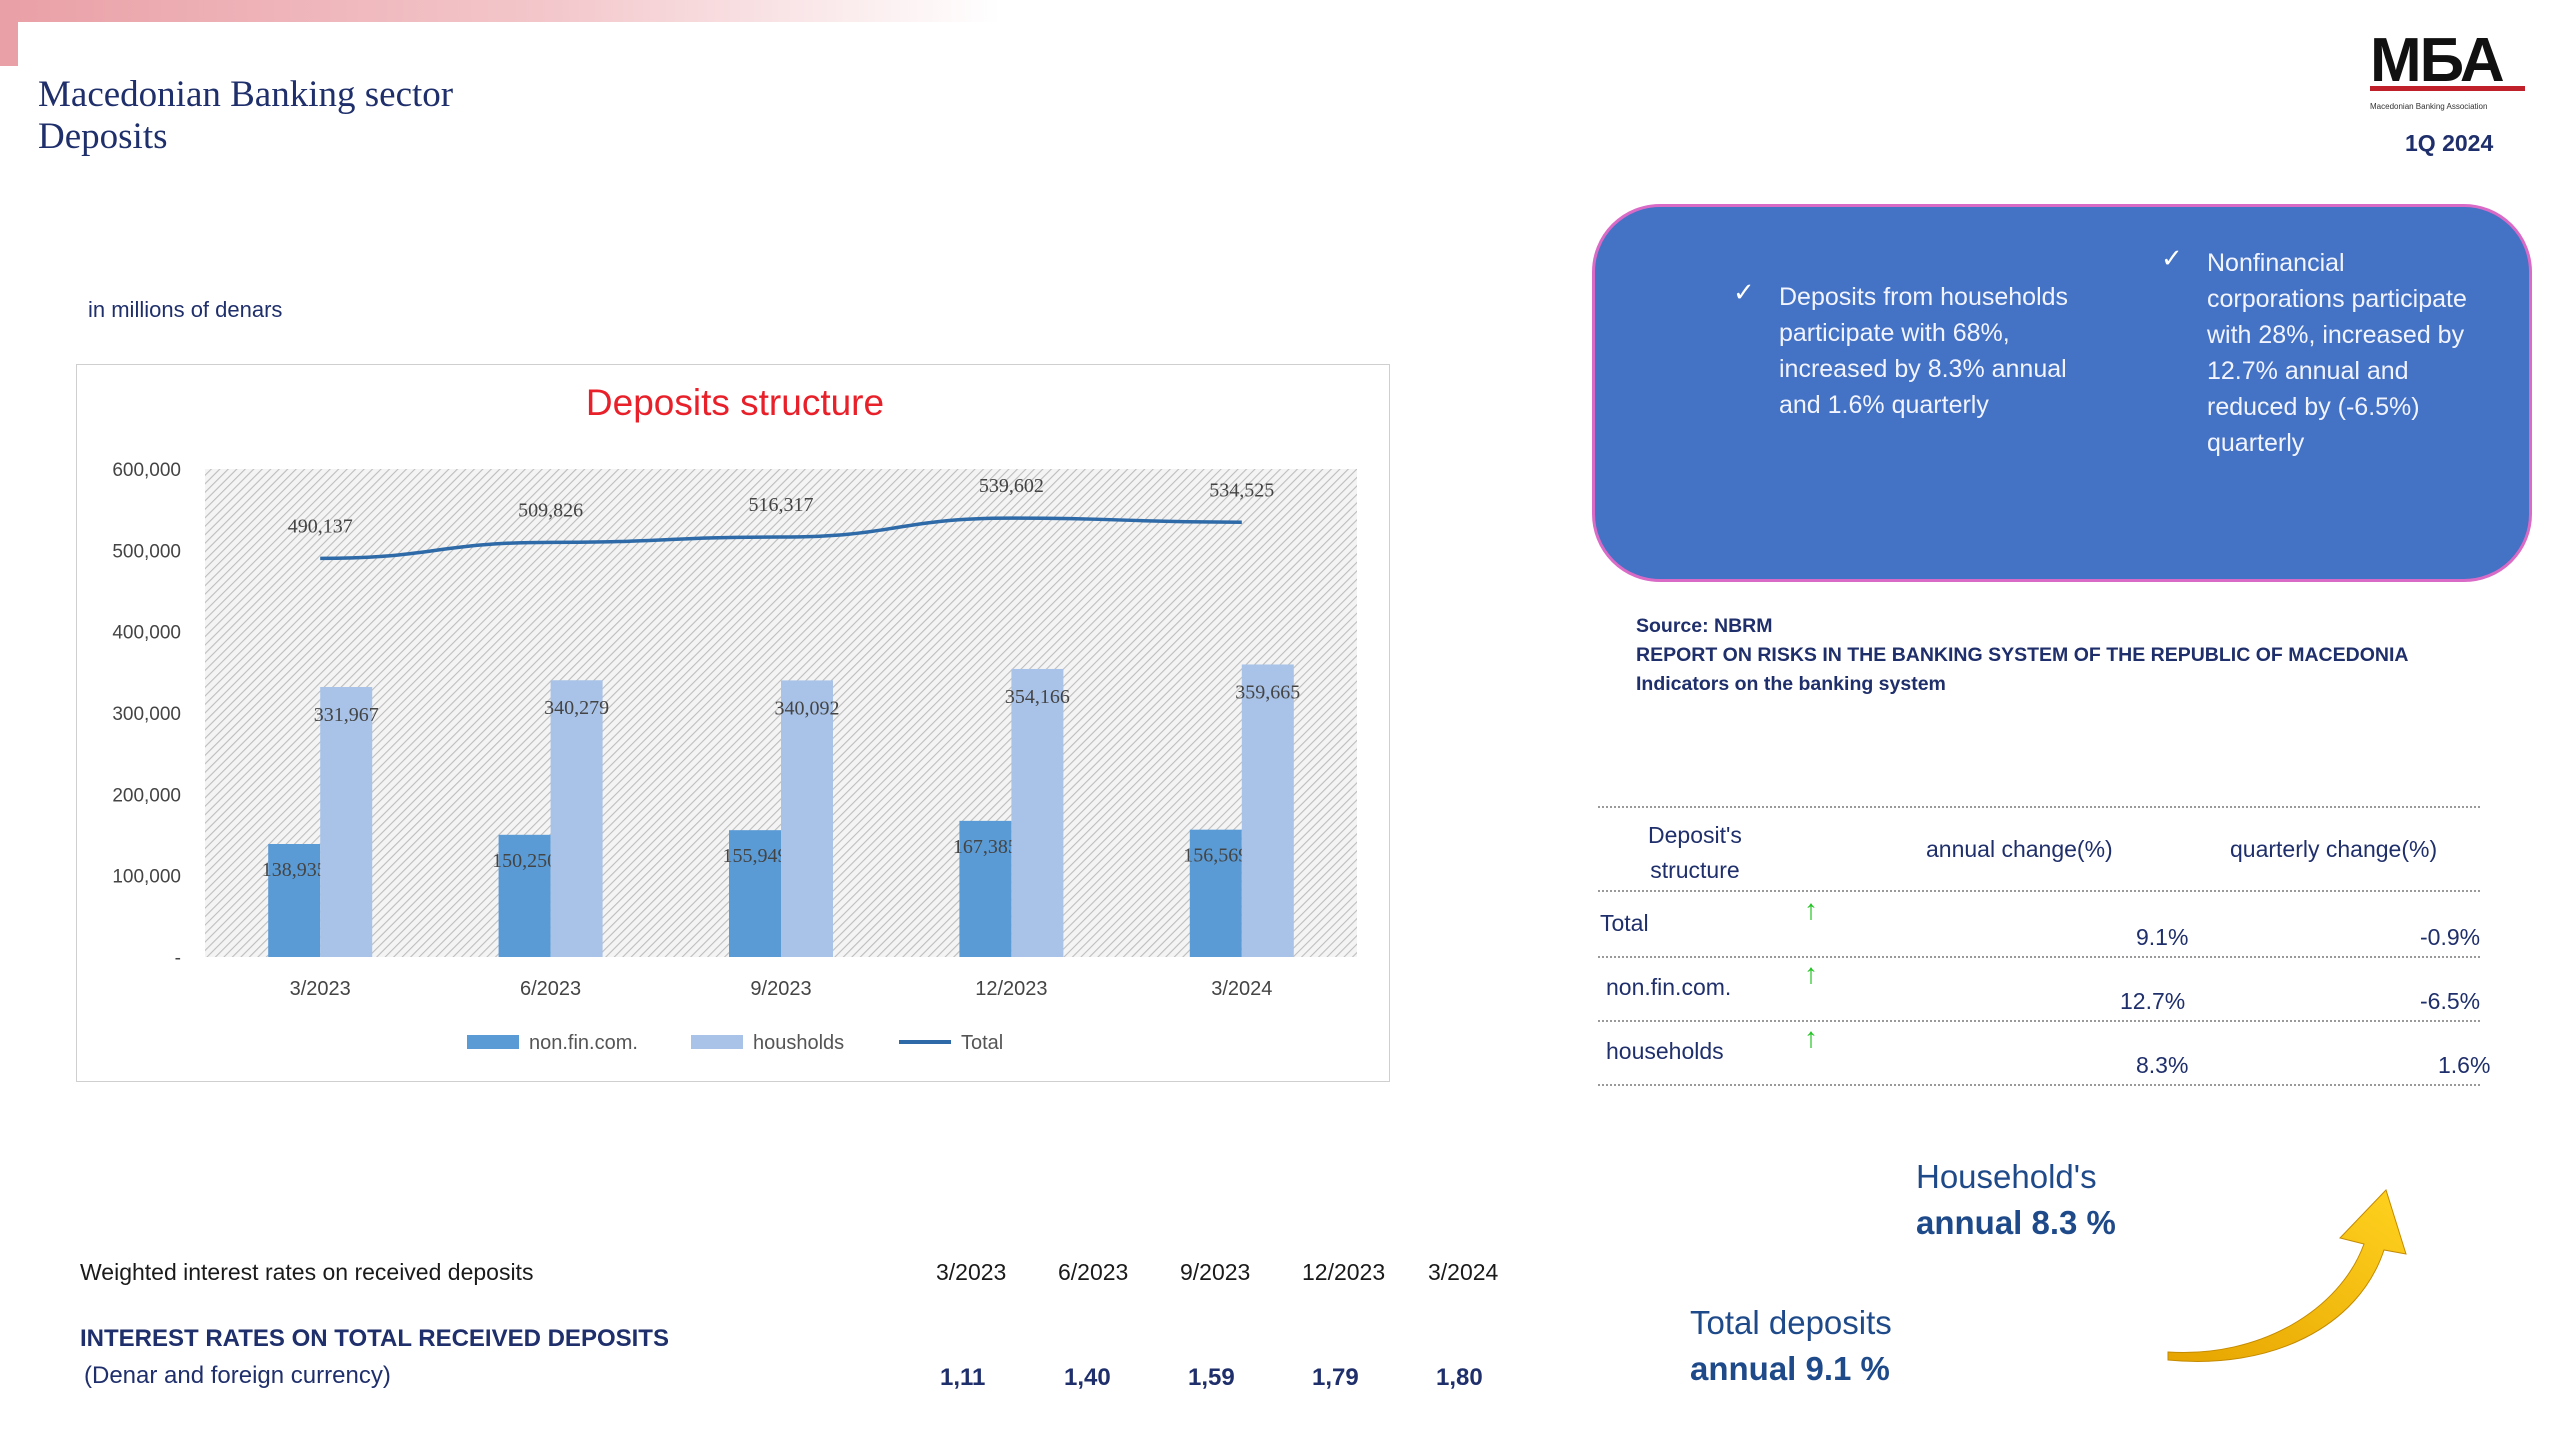  I want to click on logo-subtitle: Macedonian Banking Association, so click(2429, 106).